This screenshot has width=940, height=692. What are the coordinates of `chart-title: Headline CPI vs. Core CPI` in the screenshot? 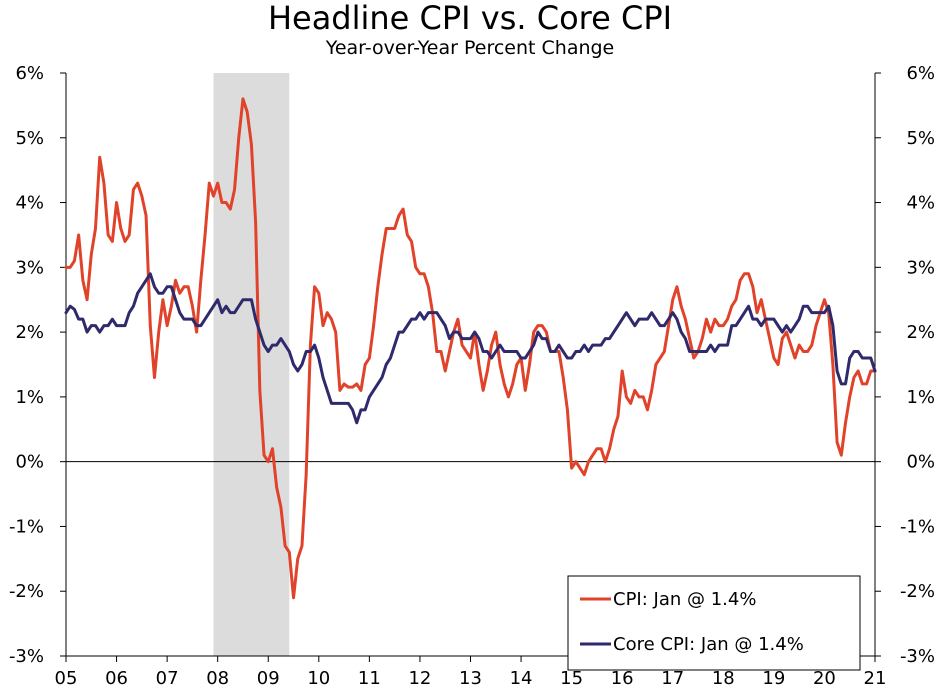 It's located at (470, 18).